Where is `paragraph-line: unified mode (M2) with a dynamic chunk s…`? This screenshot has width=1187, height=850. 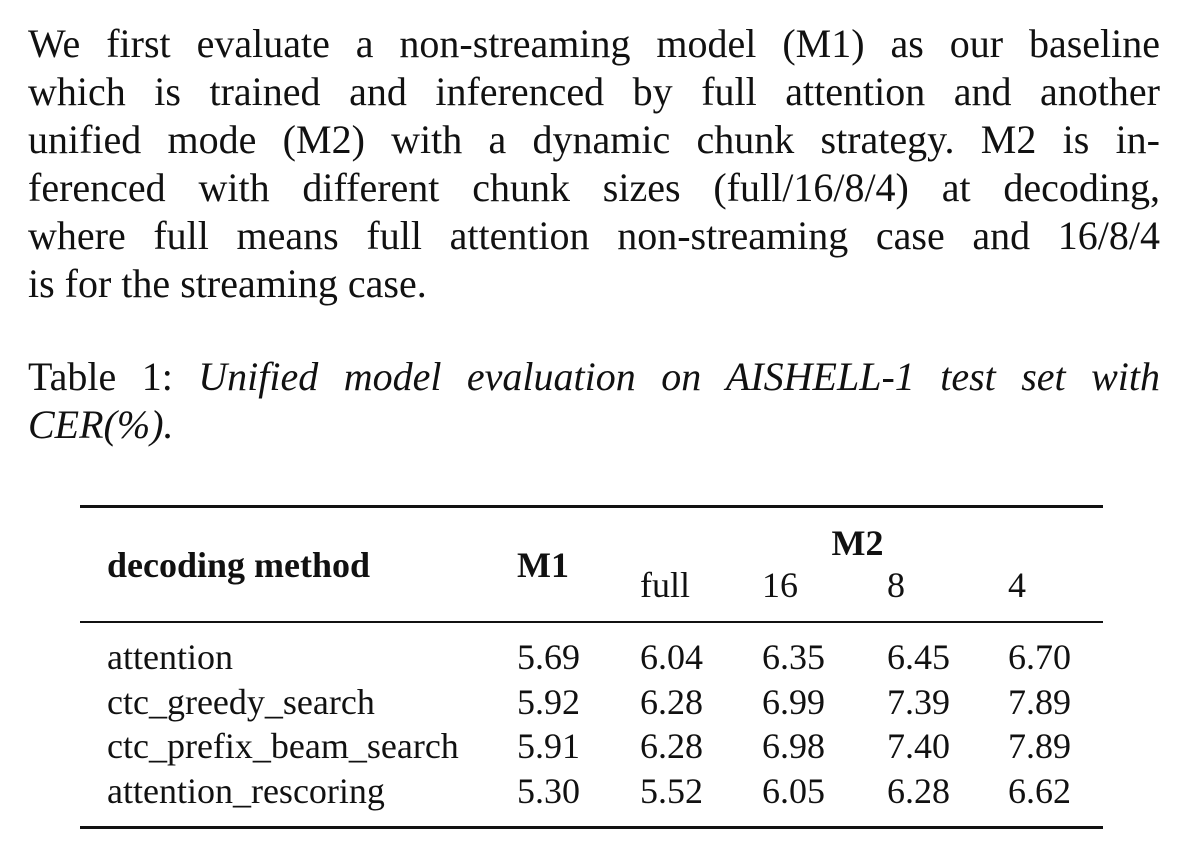
paragraph-line: unified mode (M2) with a dynamic chunk s… is located at coordinates (594, 139).